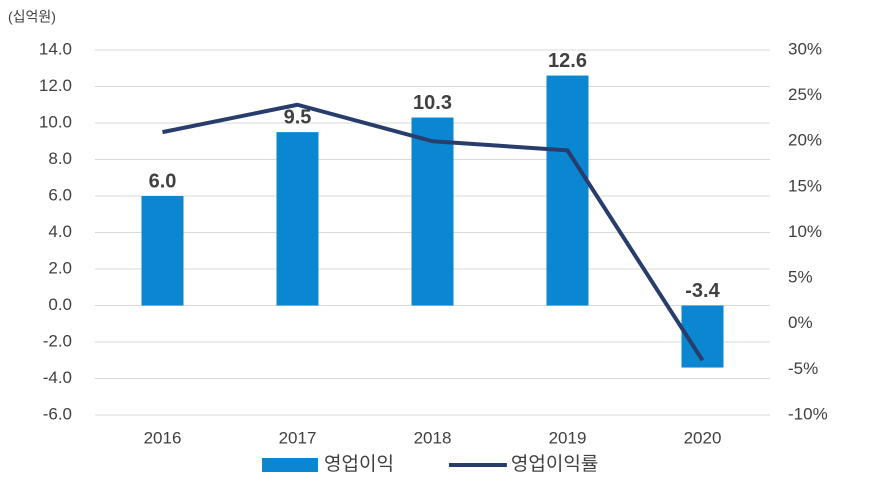 The height and width of the screenshot is (483, 871). I want to click on x-tick-label: 2018, so click(433, 437).